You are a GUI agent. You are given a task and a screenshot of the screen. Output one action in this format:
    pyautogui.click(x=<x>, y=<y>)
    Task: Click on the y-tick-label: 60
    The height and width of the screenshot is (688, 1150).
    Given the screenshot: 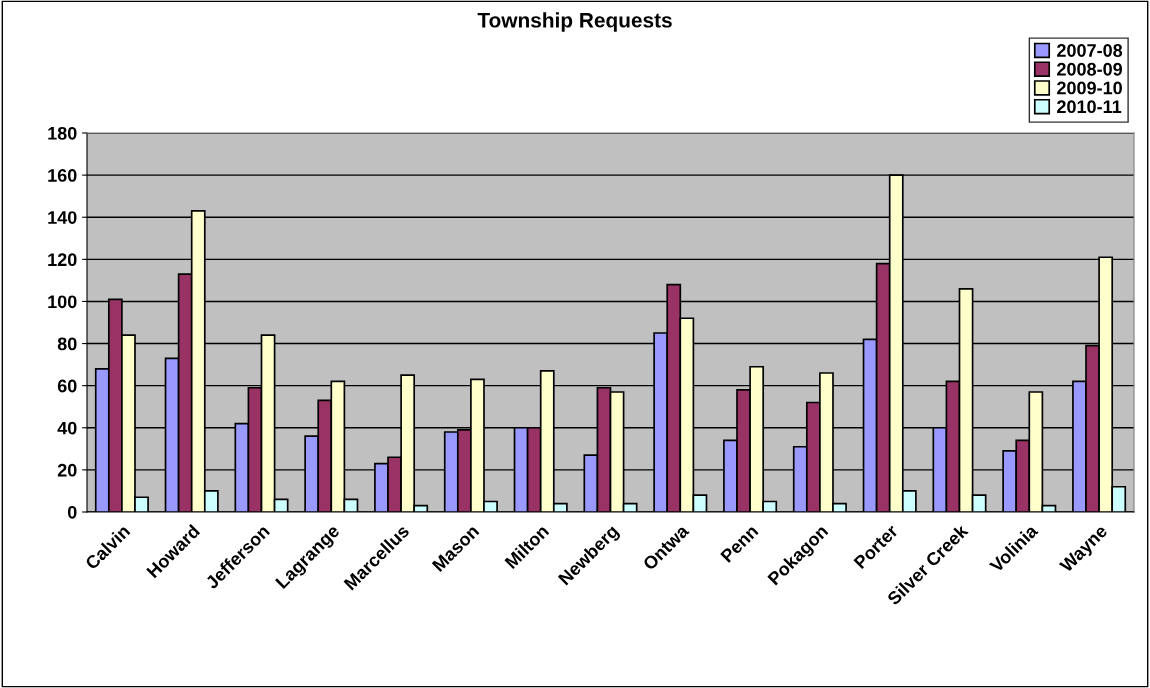 What is the action you would take?
    pyautogui.click(x=67, y=386)
    